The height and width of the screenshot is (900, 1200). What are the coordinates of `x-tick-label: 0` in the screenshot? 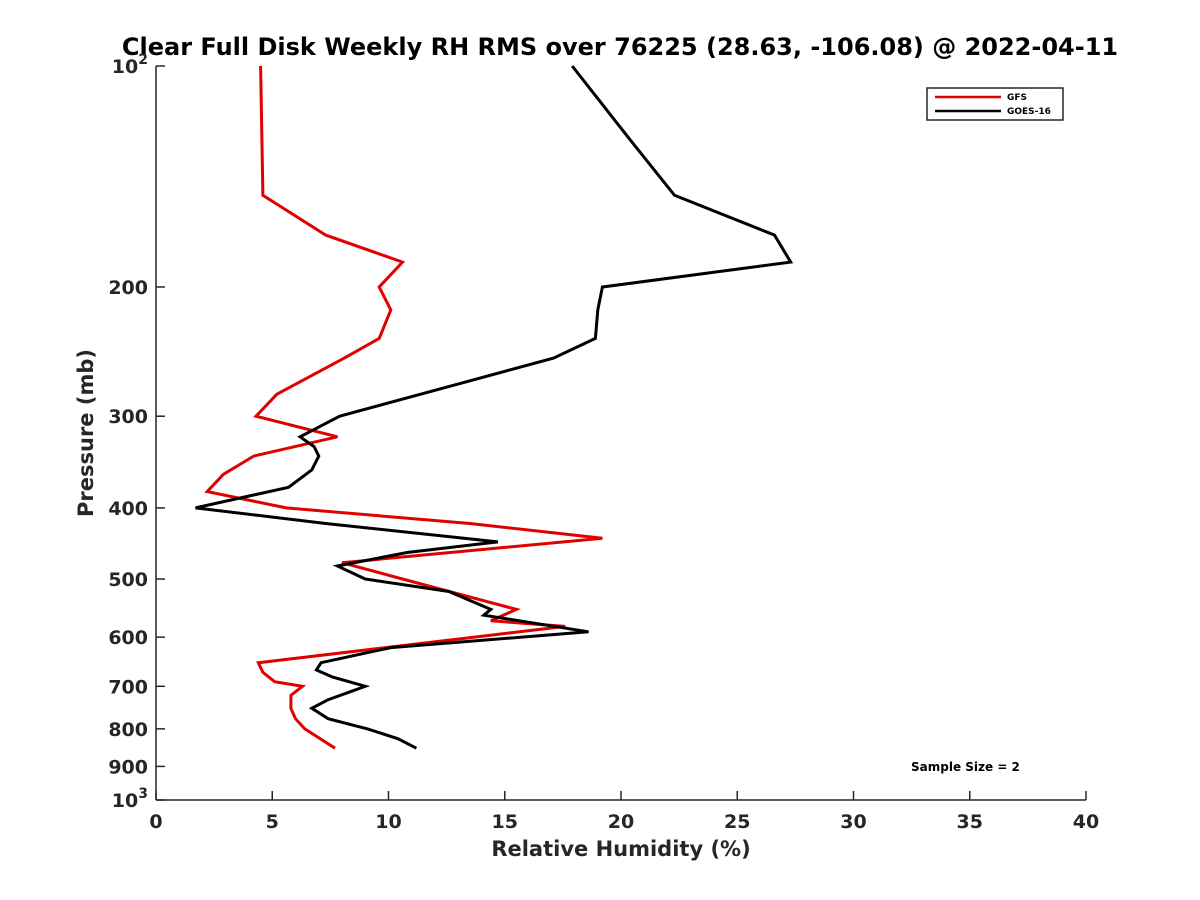 It's located at (155, 822).